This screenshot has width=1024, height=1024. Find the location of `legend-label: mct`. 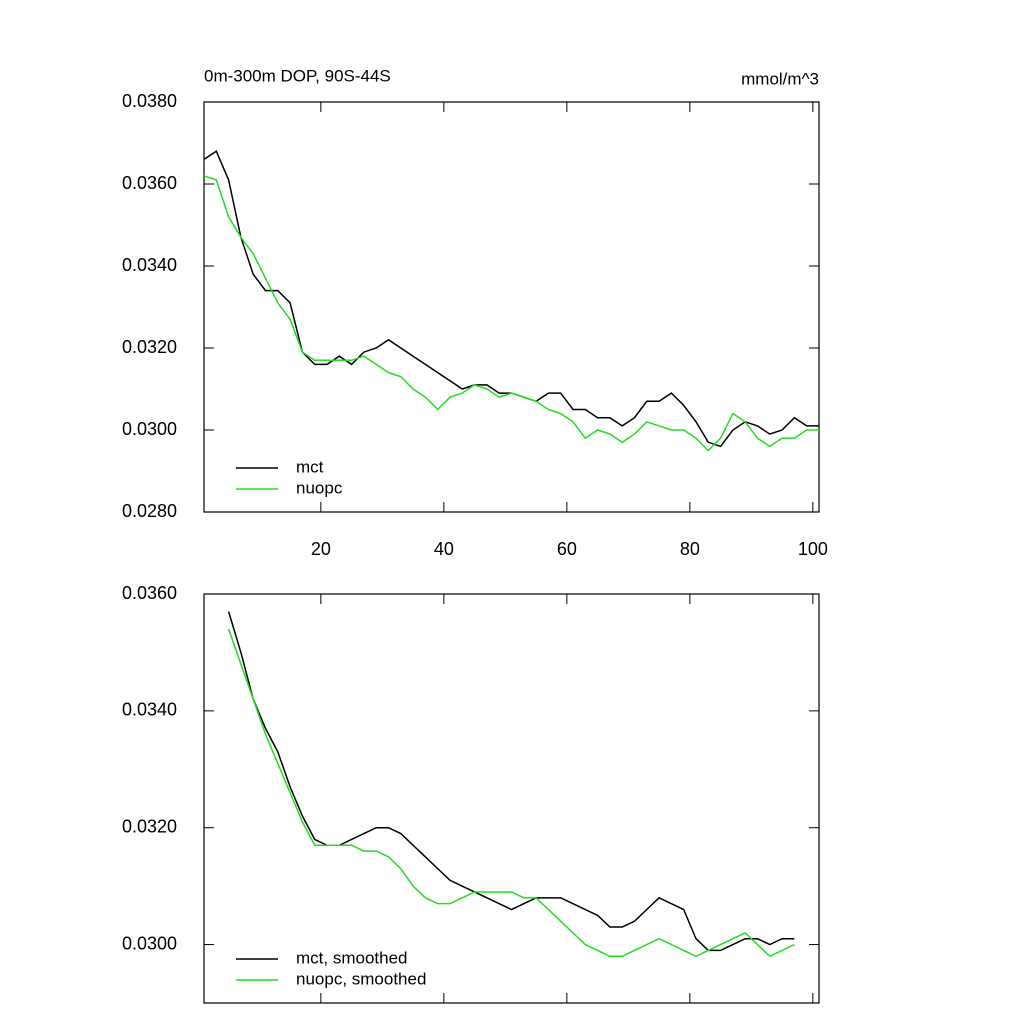

legend-label: mct is located at coordinates (310, 466).